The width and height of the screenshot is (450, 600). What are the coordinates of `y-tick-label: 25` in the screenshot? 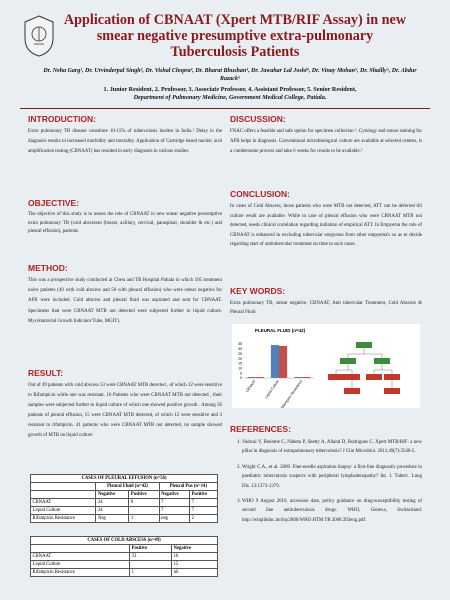 It's located at (240, 354).